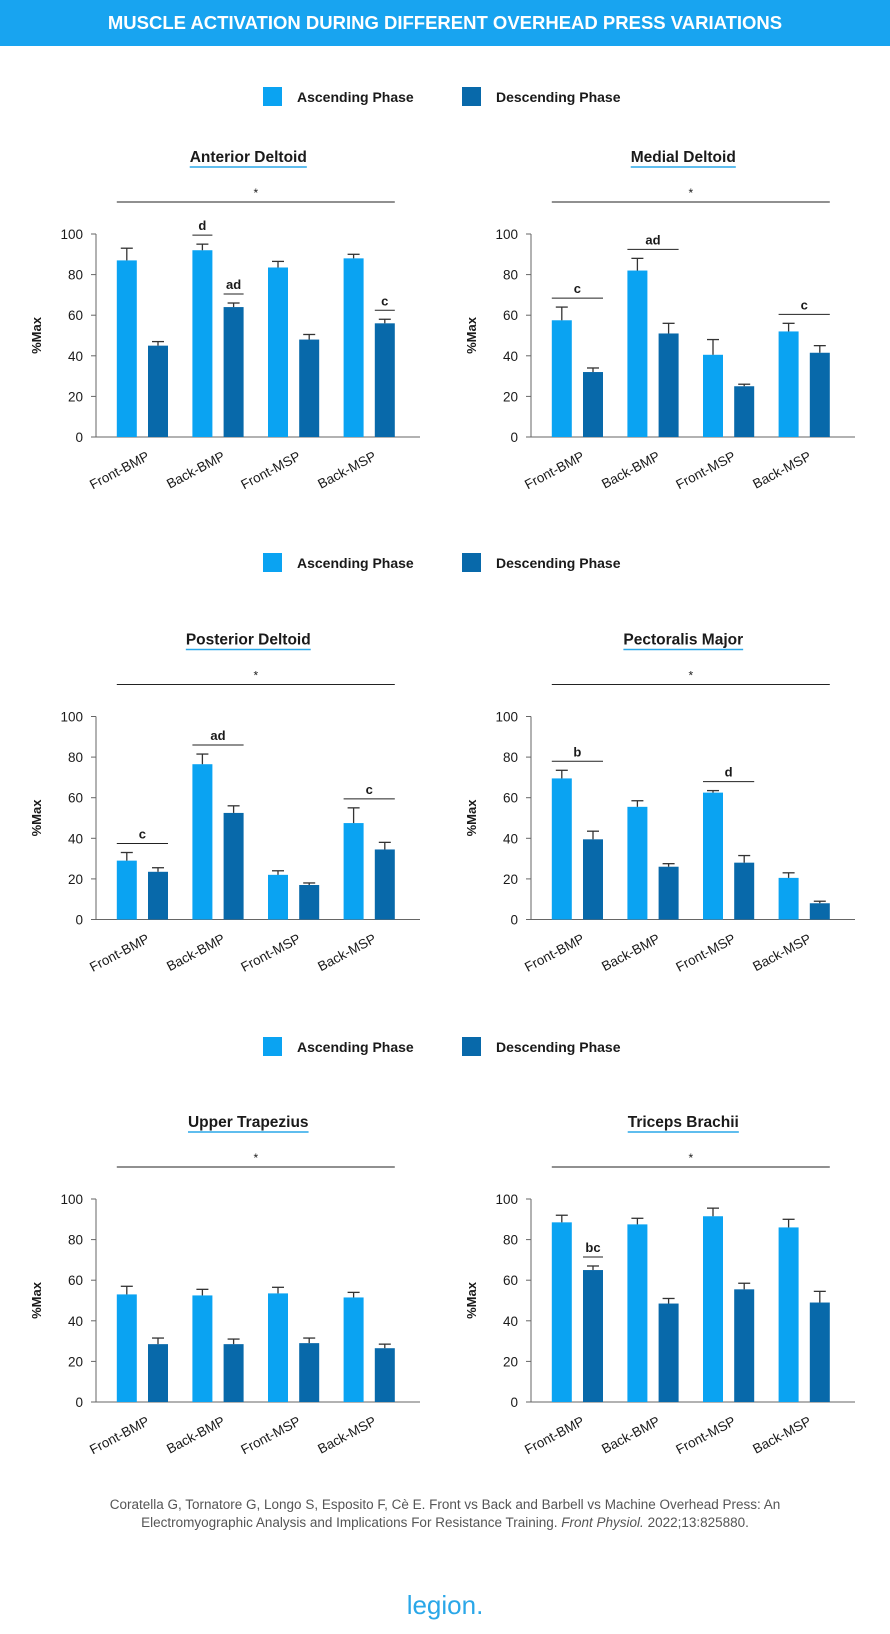 The width and height of the screenshot is (890, 1634). Describe the element at coordinates (683, 157) in the screenshot. I see `chart-title: Medial Deltoid` at that location.